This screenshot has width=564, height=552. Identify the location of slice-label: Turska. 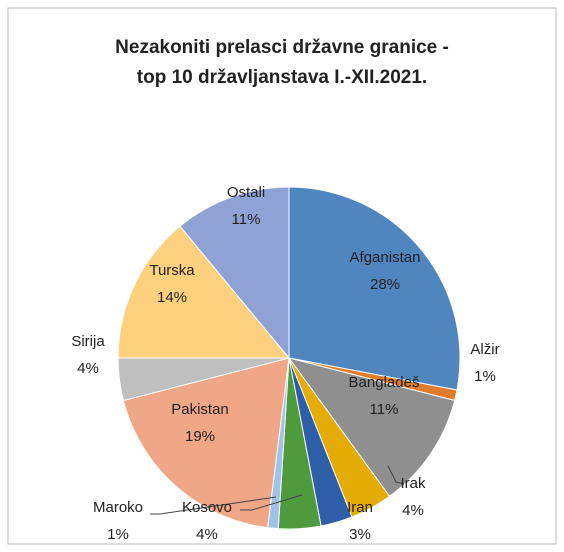
(172, 270).